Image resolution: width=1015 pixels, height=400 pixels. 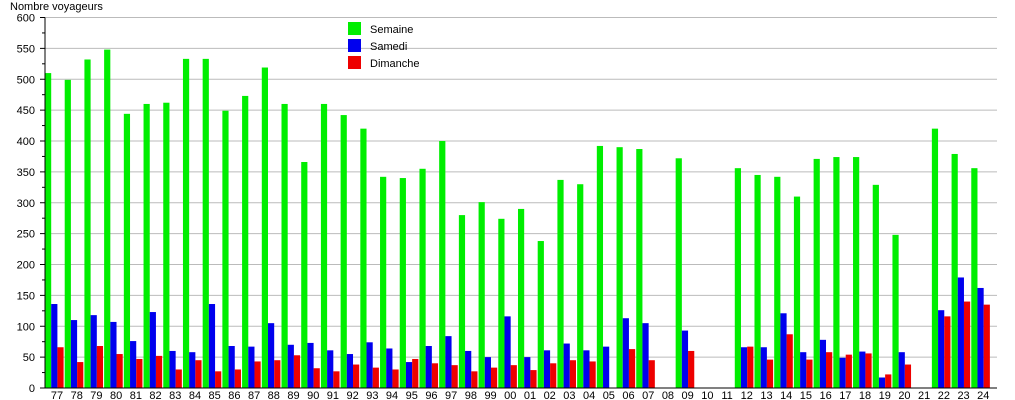 What do you see at coordinates (26, 266) in the screenshot?
I see `y-tick-label: 200` at bounding box center [26, 266].